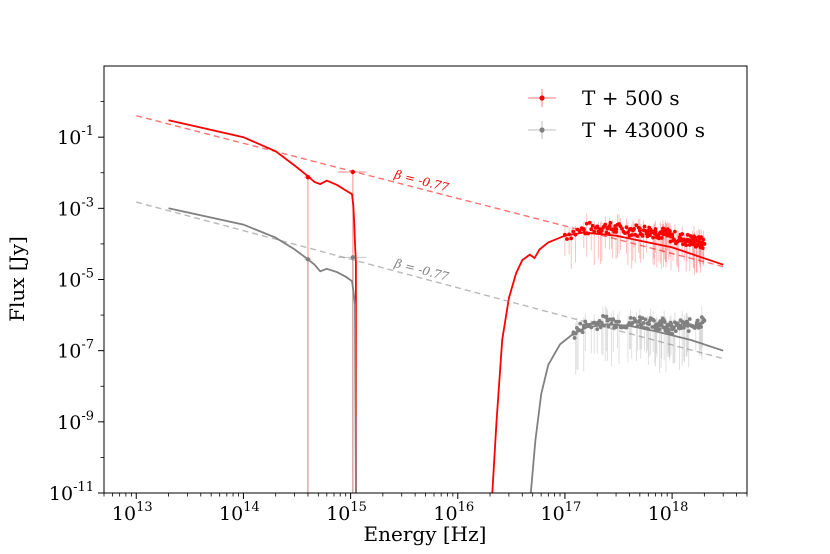 This screenshot has height=554, width=830. What do you see at coordinates (75, 421) in the screenshot?
I see `y-tick-label: 10⁻⁹` at bounding box center [75, 421].